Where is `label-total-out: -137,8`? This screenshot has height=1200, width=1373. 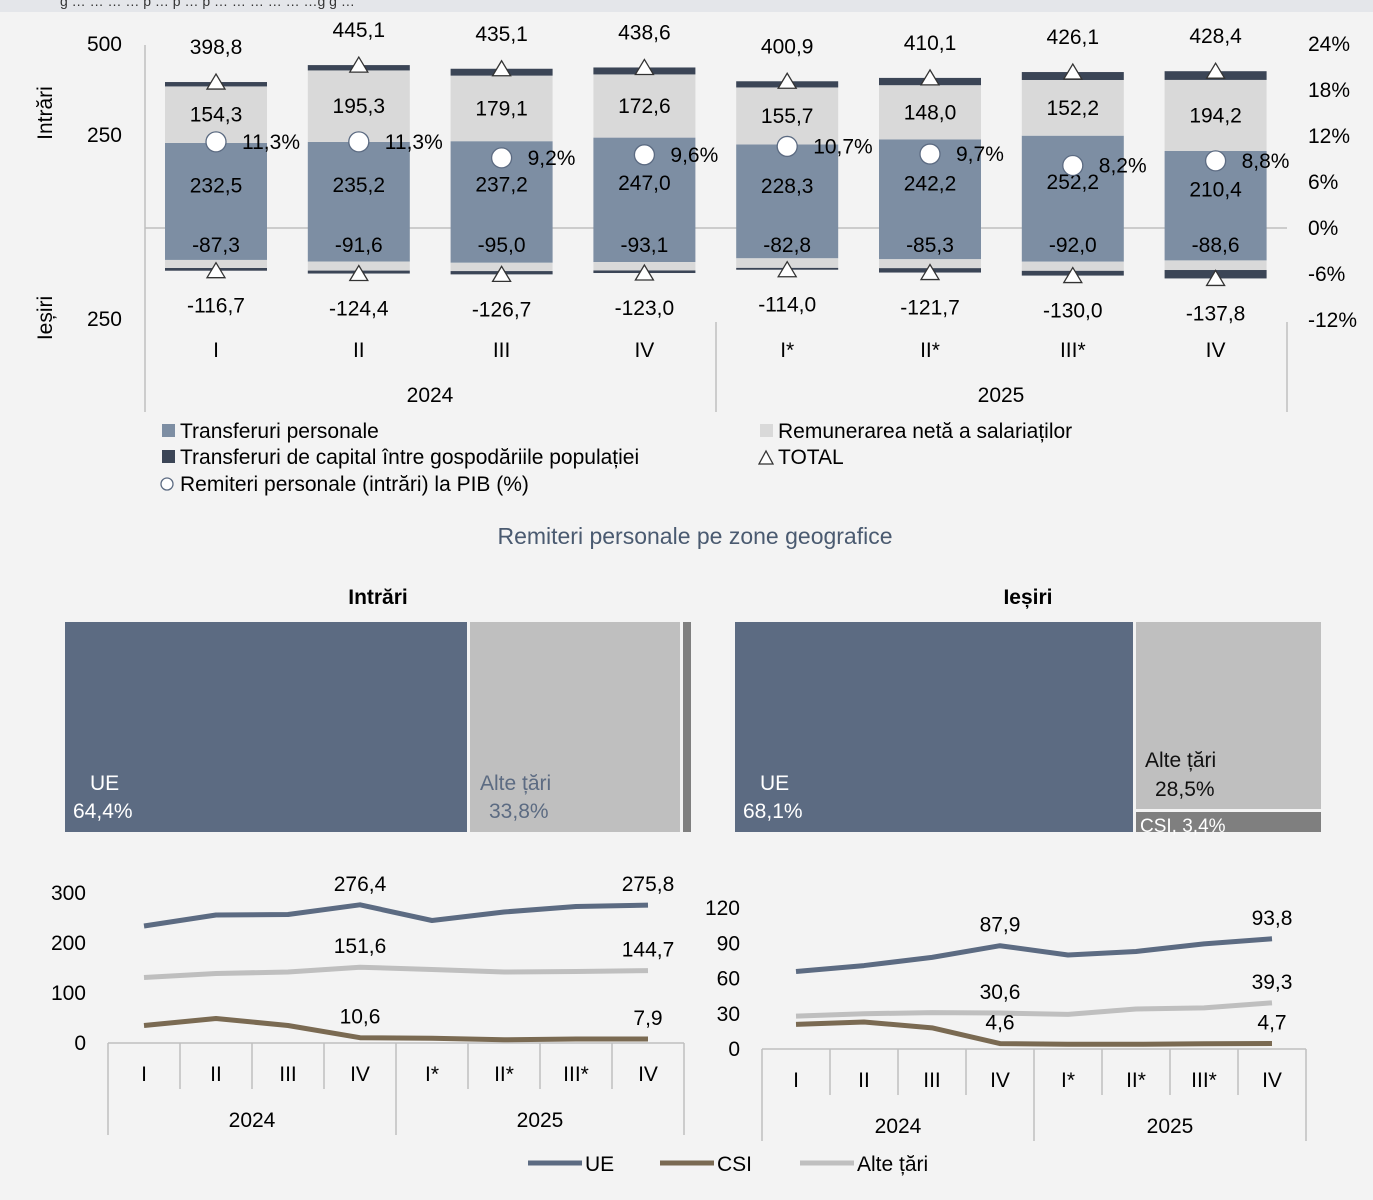 label-total-out: -137,8 is located at coordinates (1216, 313).